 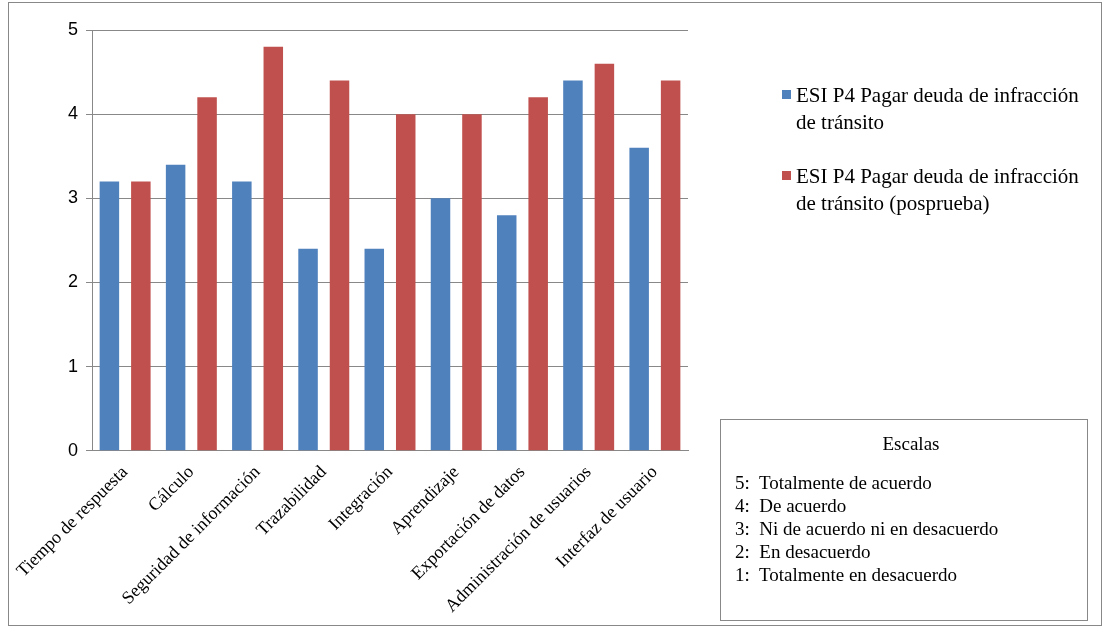 I want to click on scale-note-box: Escalas 5: Totalmente de acuerdo 4: De acuerdo 3: Ni de acuerdo ni en desacuerdo 2: En desacuerdo 1: Totalmente en desacuerdo, so click(x=904, y=520).